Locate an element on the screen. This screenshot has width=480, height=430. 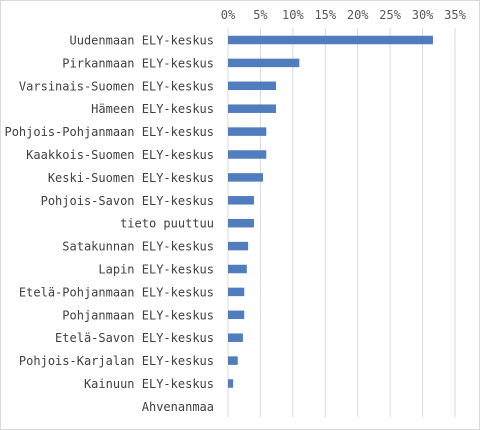
x-tick-label: 30% is located at coordinates (423, 15).